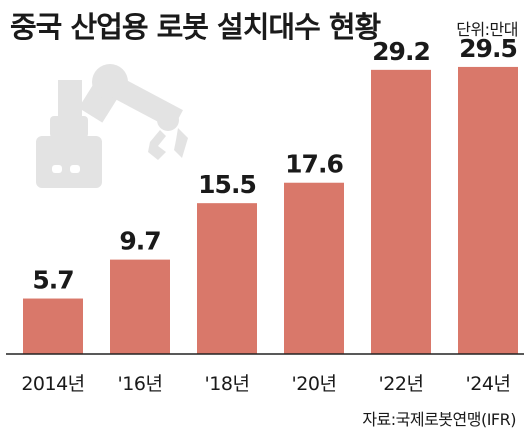 The image size is (530, 431). Describe the element at coordinates (439, 419) in the screenshot. I see `source-note: 자료:국제로봇연맹(IFR)` at that location.